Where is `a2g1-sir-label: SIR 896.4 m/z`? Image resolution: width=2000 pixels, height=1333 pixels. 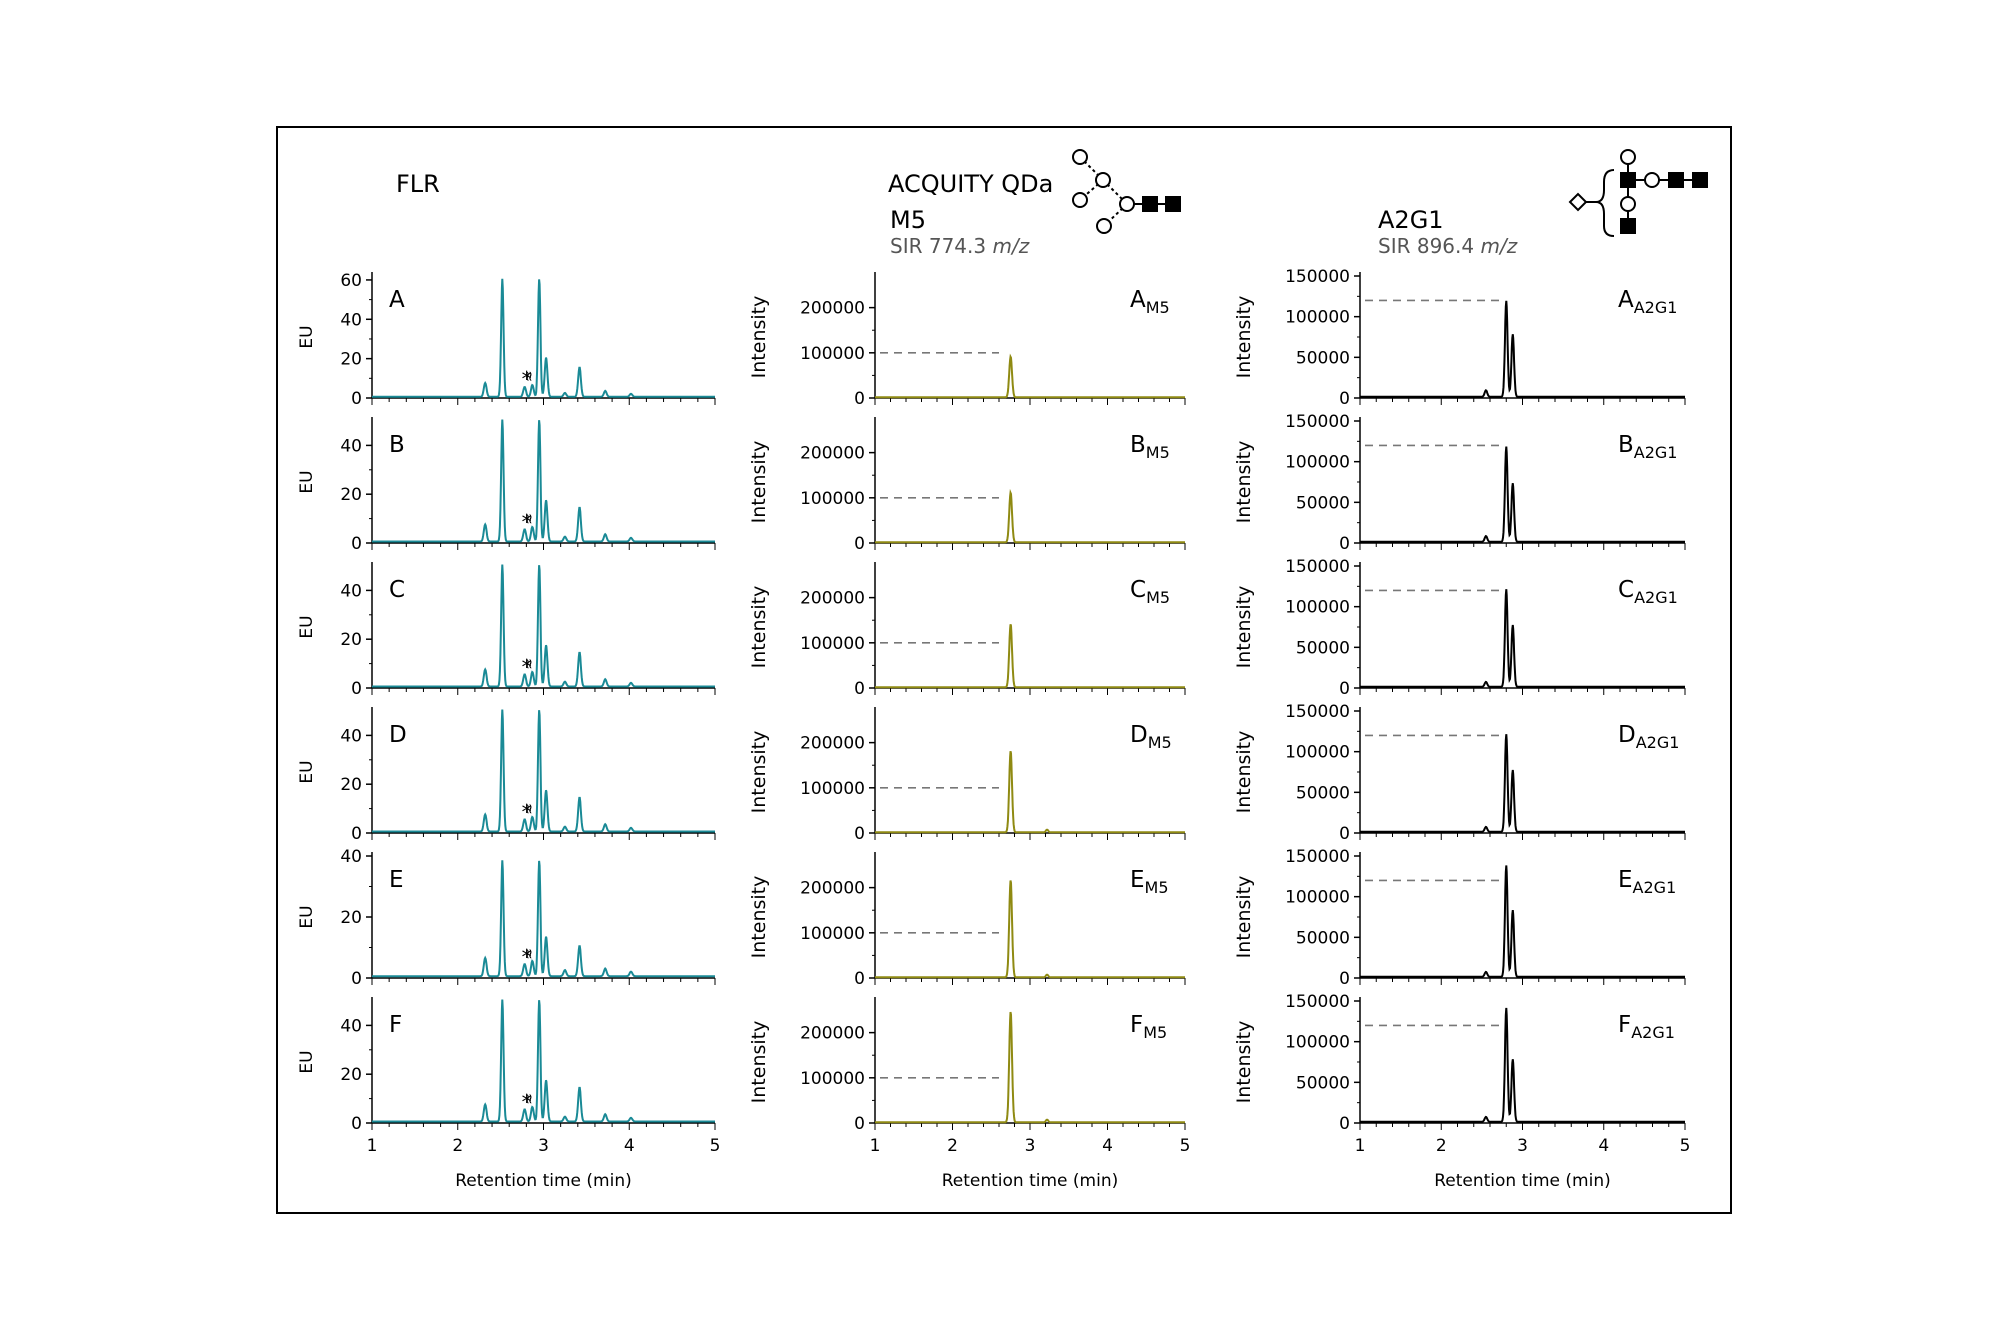 a2g1-sir-label: SIR 896.4 m/z is located at coordinates (1448, 246).